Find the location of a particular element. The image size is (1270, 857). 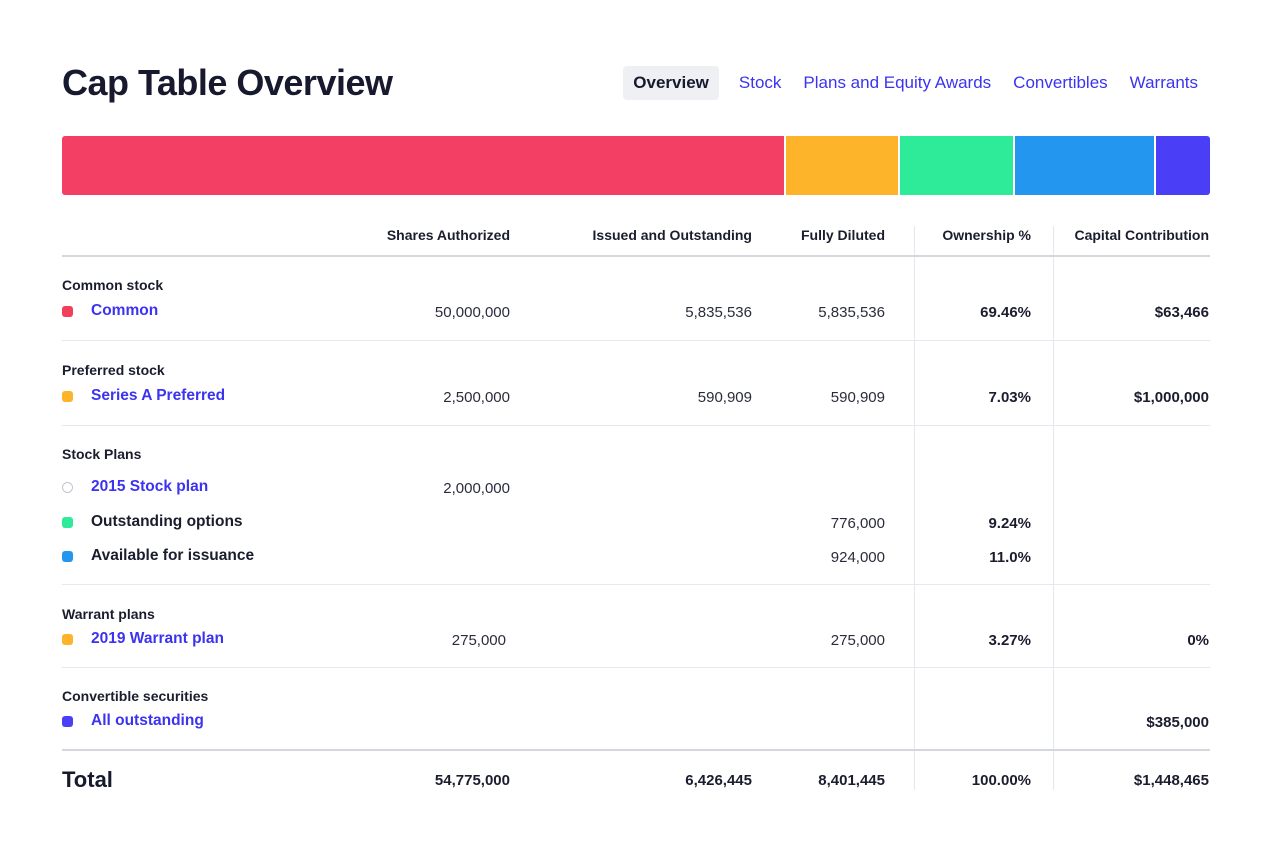

preferred-issued: 590,909 is located at coordinates (724, 397).